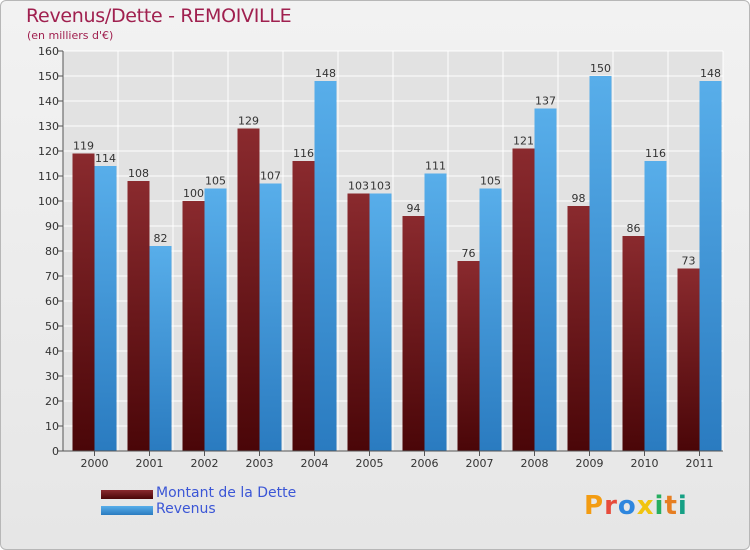  I want to click on x-tick-label: 2001, so click(150, 463).